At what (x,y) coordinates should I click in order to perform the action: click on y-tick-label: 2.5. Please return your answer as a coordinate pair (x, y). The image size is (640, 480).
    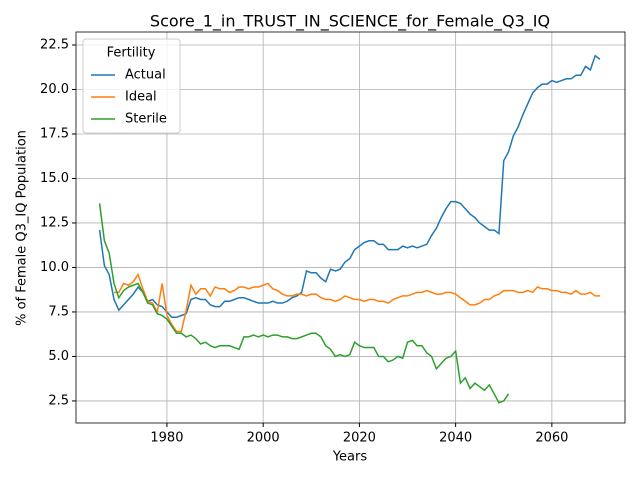
    Looking at the image, I should click on (58, 400).